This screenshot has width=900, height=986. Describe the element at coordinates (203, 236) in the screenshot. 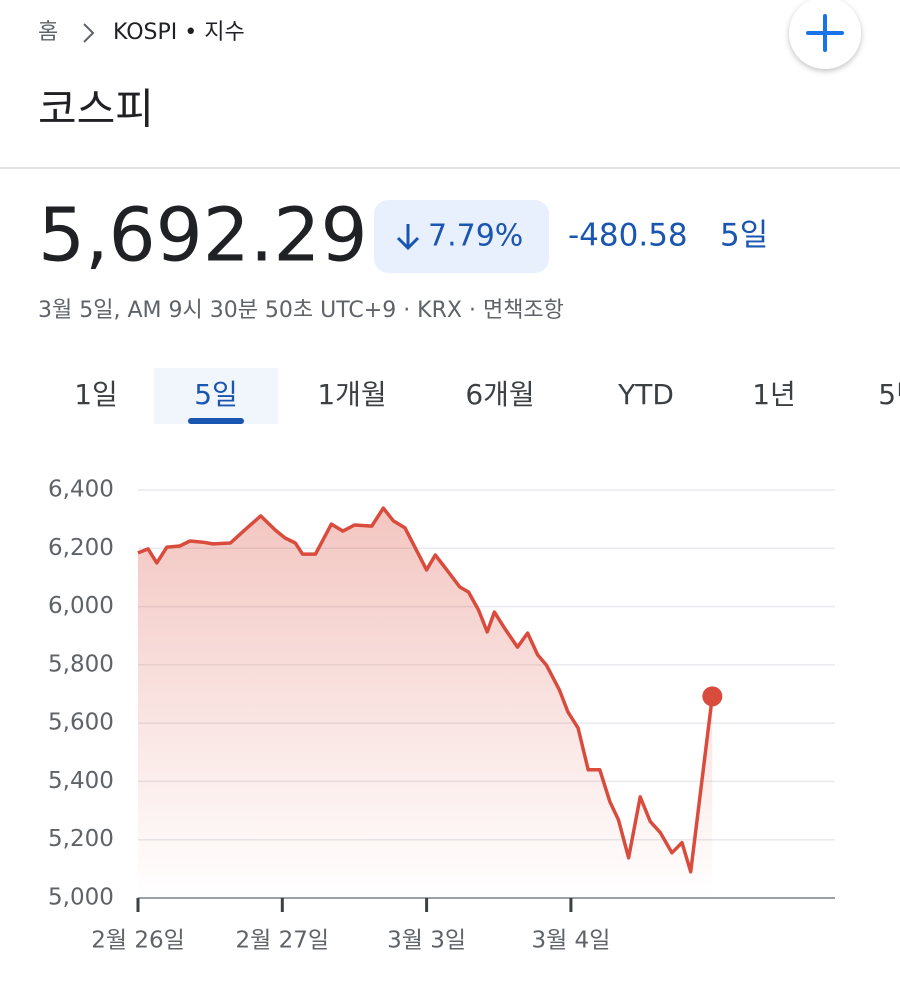

I see `price: 5,692.29` at that location.